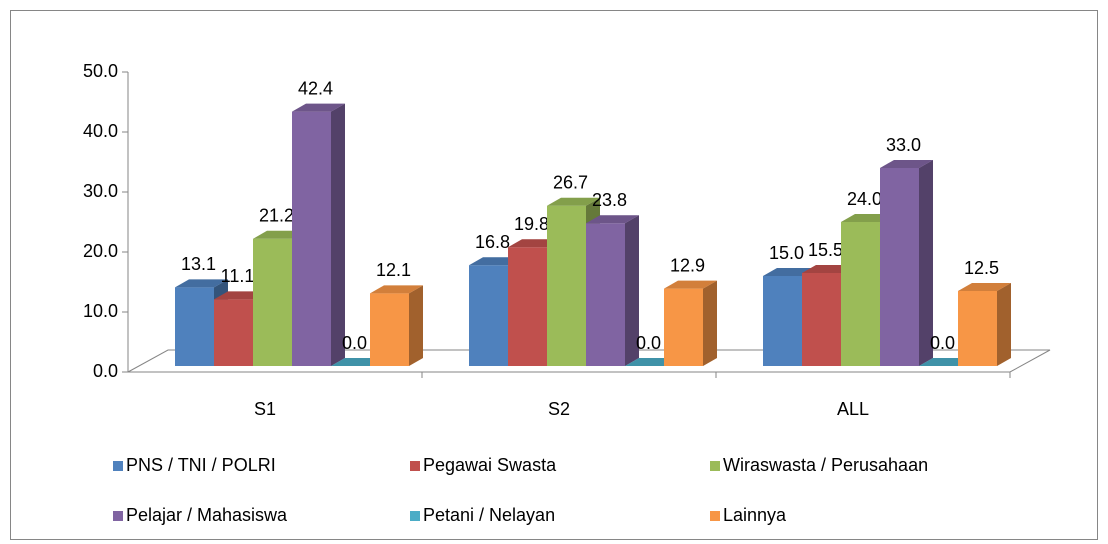  What do you see at coordinates (201, 465) in the screenshot?
I see `legend-label: PNS / TNI / POLRI` at bounding box center [201, 465].